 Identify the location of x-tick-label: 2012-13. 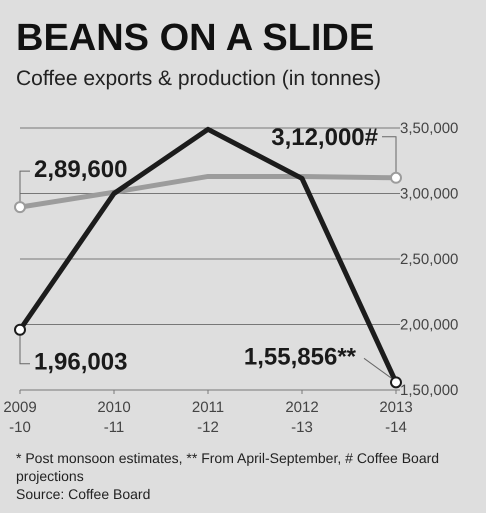
(302, 417).